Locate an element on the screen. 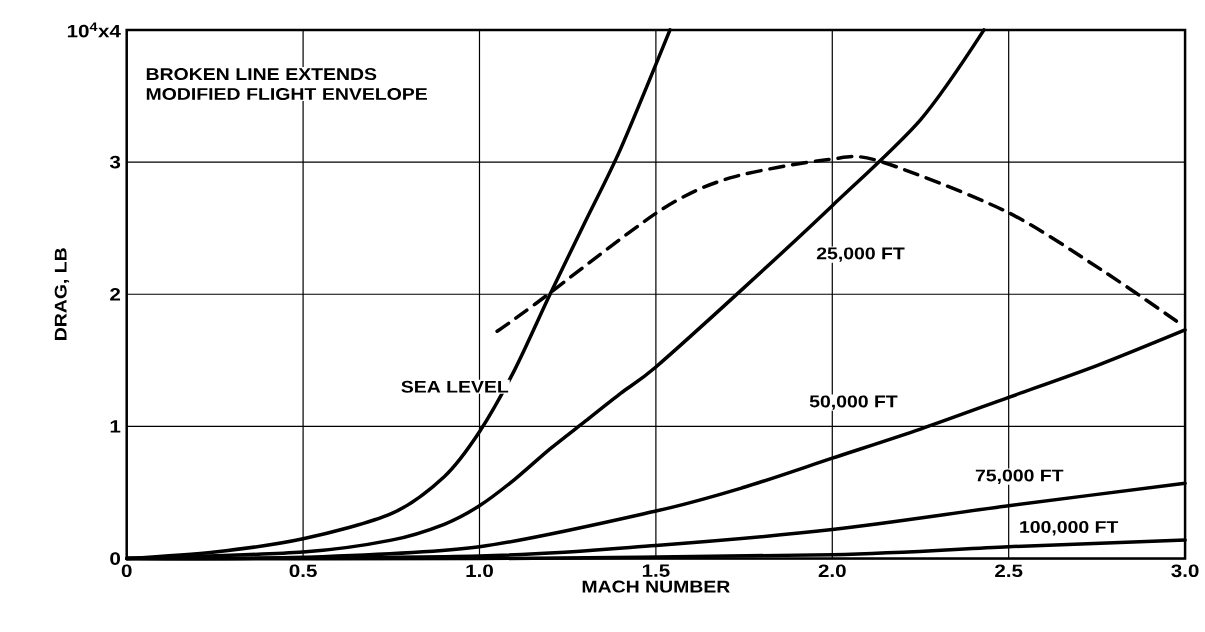 Image resolution: width=1205 pixels, height=632 pixels. x-tick-label: 1.0 is located at coordinates (479, 570).